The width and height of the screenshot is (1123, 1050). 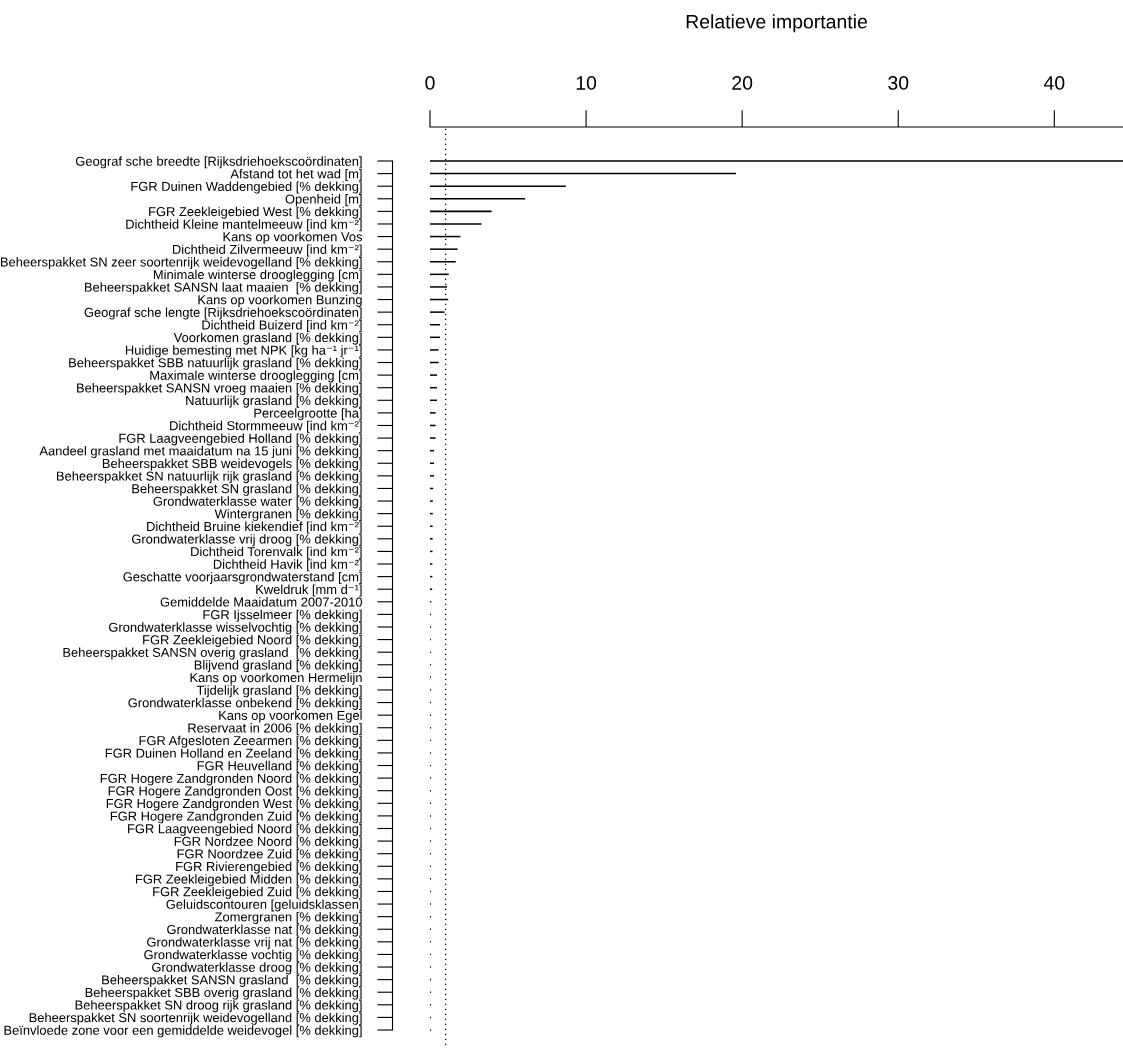 What do you see at coordinates (278, 666) in the screenshot?
I see `y-tick-label: Blijvend grasland [% dekking]` at bounding box center [278, 666].